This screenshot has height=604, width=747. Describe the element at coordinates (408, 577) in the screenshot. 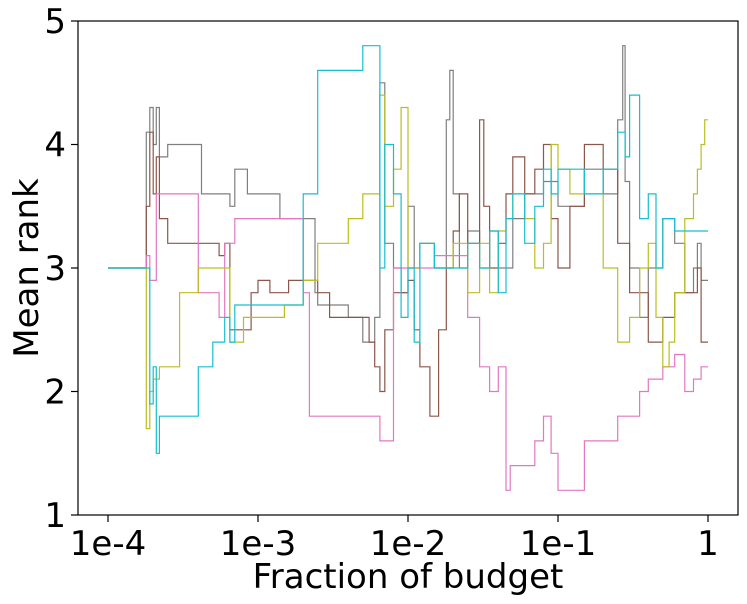

I see `x-axis-label: Fraction of budget` at that location.